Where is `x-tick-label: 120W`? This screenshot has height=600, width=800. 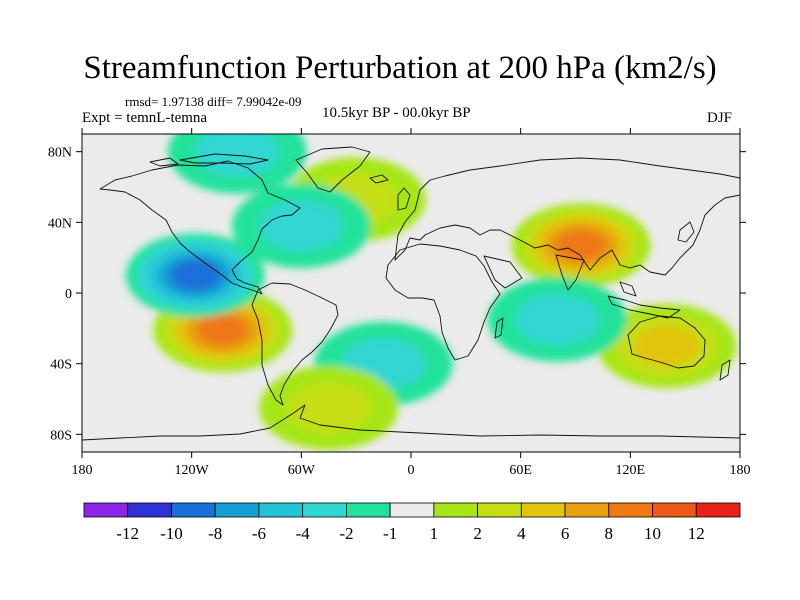
x-tick-label: 120W is located at coordinates (192, 470).